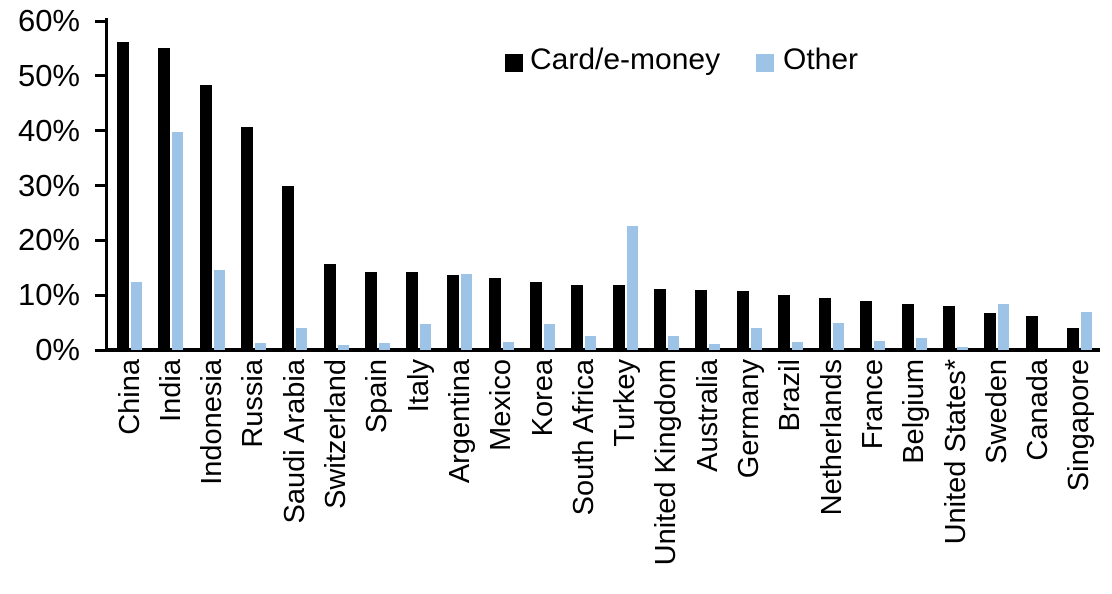  Describe the element at coordinates (418, 386) in the screenshot. I see `x-axis-label-italy: Italy` at that location.